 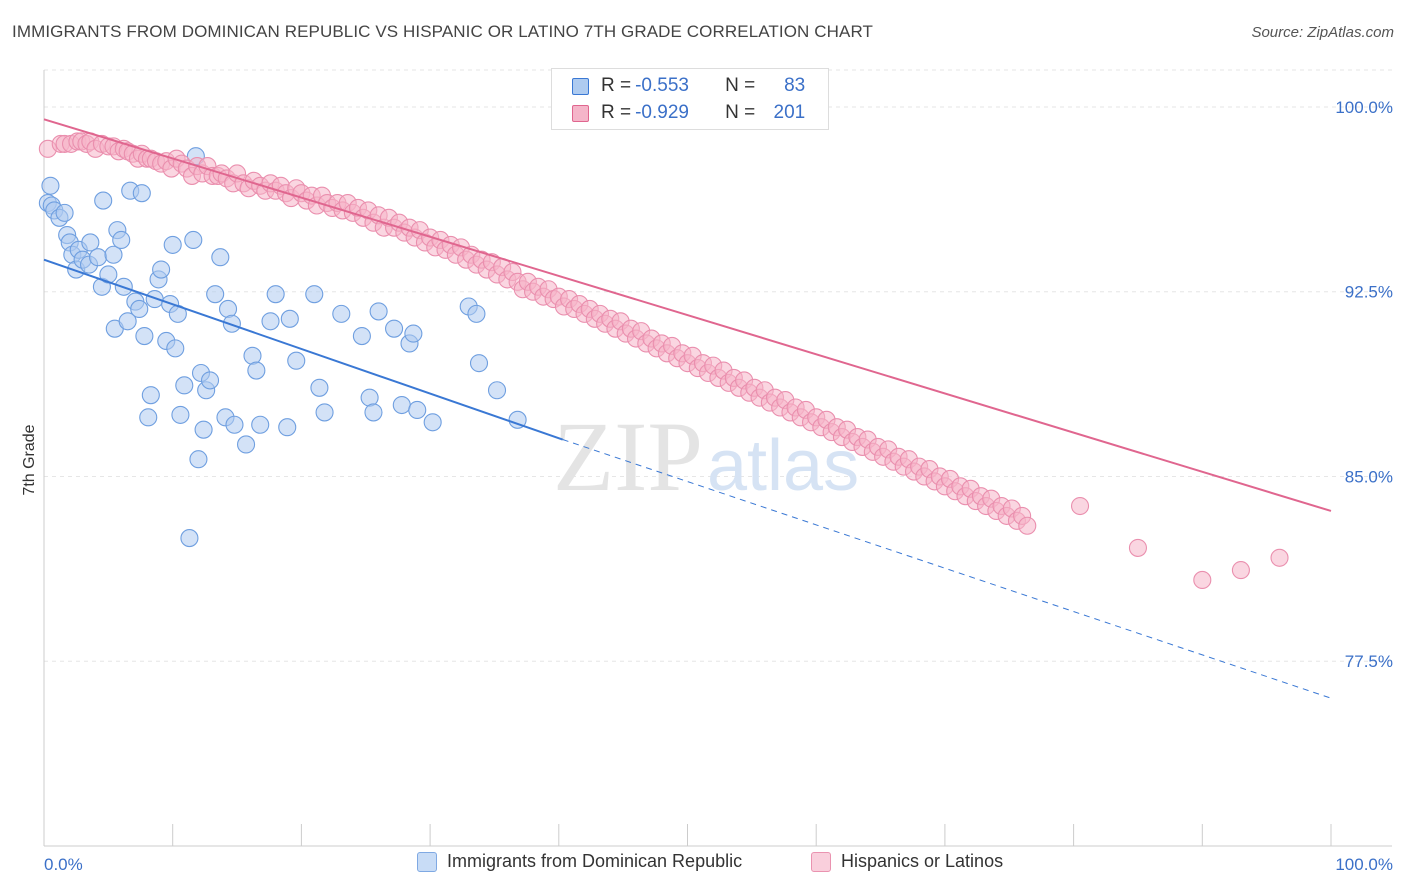 What do you see at coordinates (1322, 32) in the screenshot?
I see `chart-source: Source: ZipAtlas.com` at bounding box center [1322, 32].